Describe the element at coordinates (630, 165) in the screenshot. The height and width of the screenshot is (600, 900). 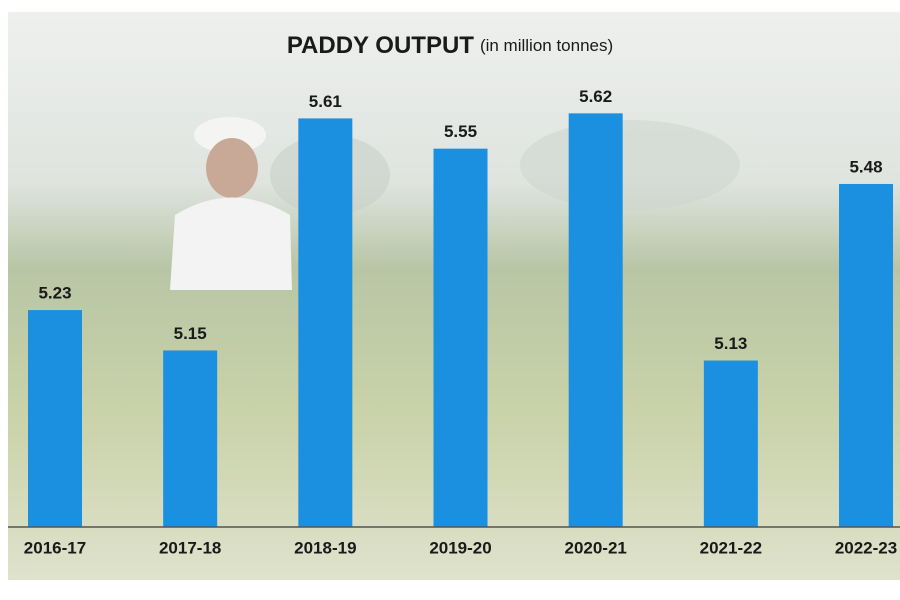
I see `tree-silhouette` at that location.